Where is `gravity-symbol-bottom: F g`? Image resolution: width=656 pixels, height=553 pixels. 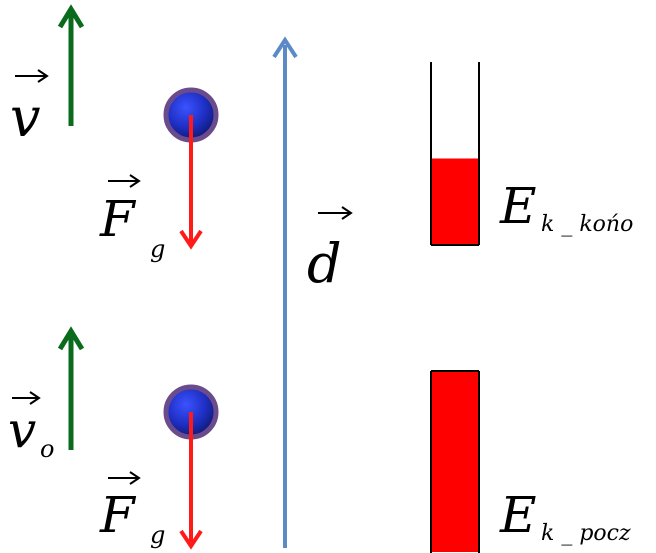
gravity-symbol-bottom: F g is located at coordinates (132, 510).